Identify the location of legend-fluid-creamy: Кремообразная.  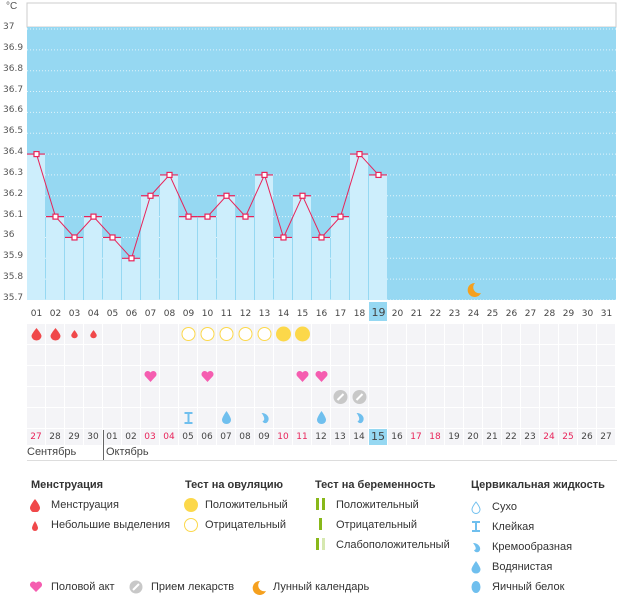
(522, 547).